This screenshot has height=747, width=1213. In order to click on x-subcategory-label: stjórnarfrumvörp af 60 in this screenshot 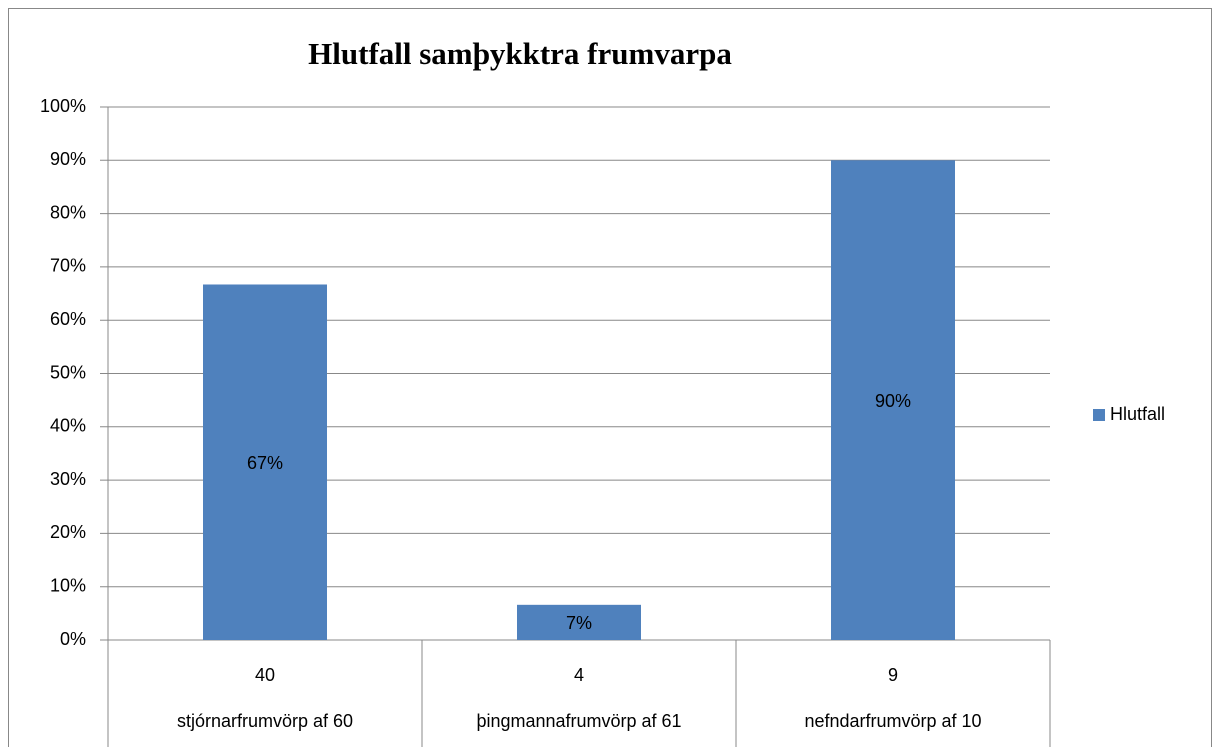, I will do `click(265, 721)`.